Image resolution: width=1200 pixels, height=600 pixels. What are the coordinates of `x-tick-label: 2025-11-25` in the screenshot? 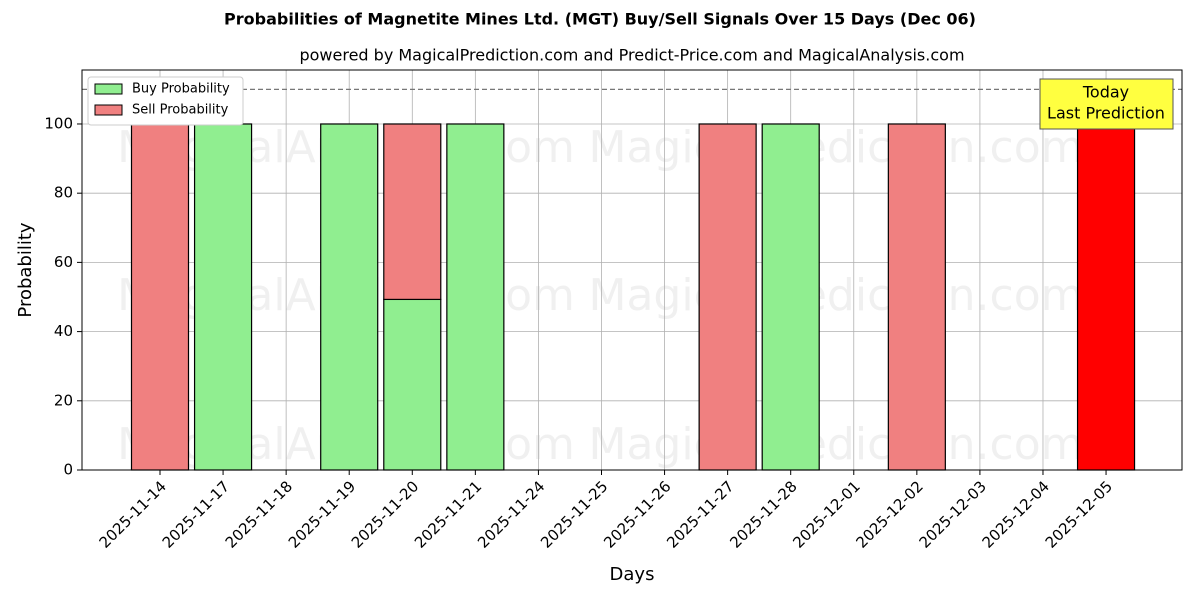 It's located at (574, 514).